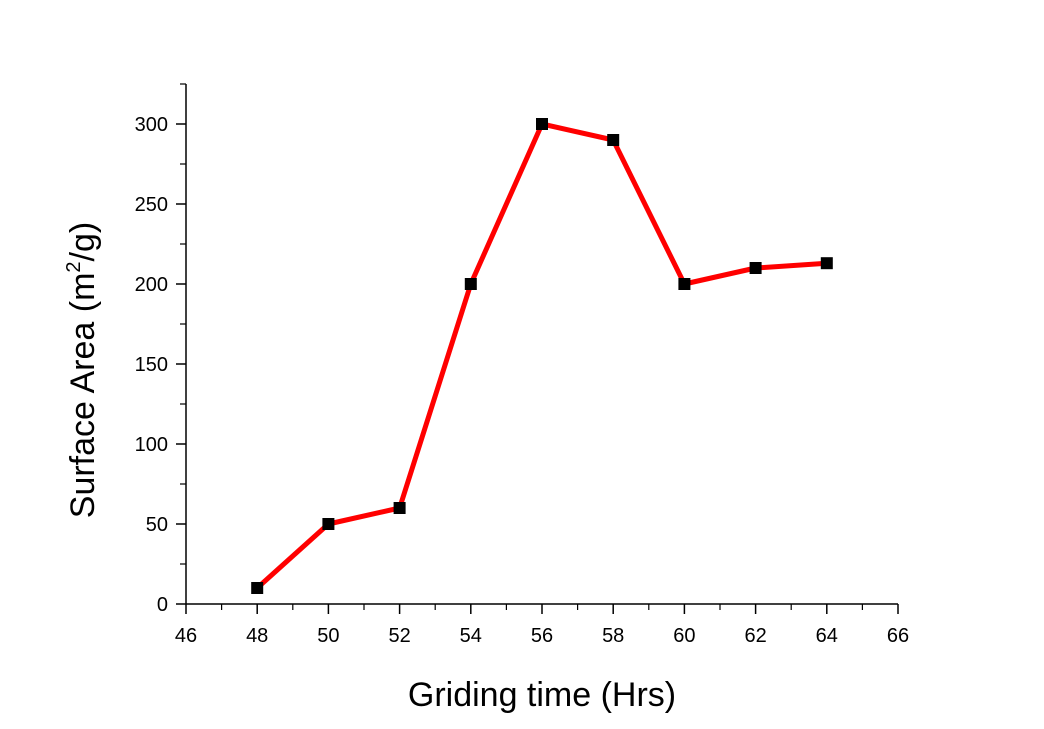 The image size is (1044, 729). I want to click on y-axis-title-main: Surface Area (m, so click(83, 396).